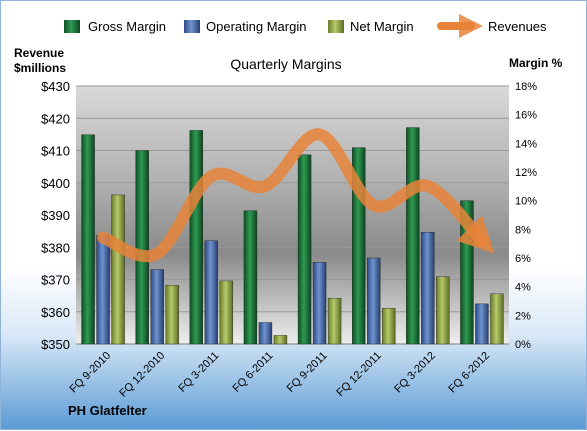 This screenshot has height=431, width=587. What do you see at coordinates (415, 373) in the screenshot?
I see `x-tick-label: FQ 3-2012` at bounding box center [415, 373].